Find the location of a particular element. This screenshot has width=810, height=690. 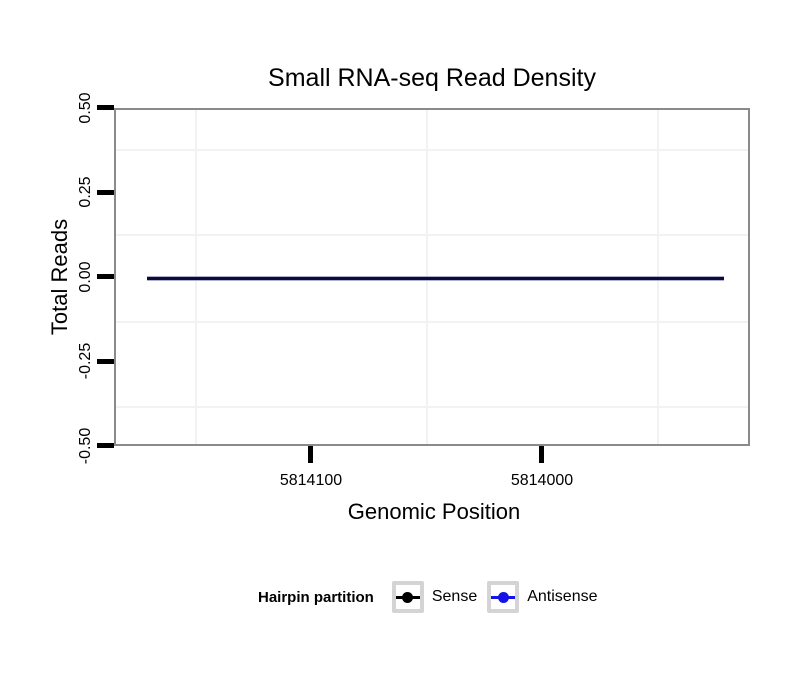

y-tick-label: 0.00 is located at coordinates (85, 277).